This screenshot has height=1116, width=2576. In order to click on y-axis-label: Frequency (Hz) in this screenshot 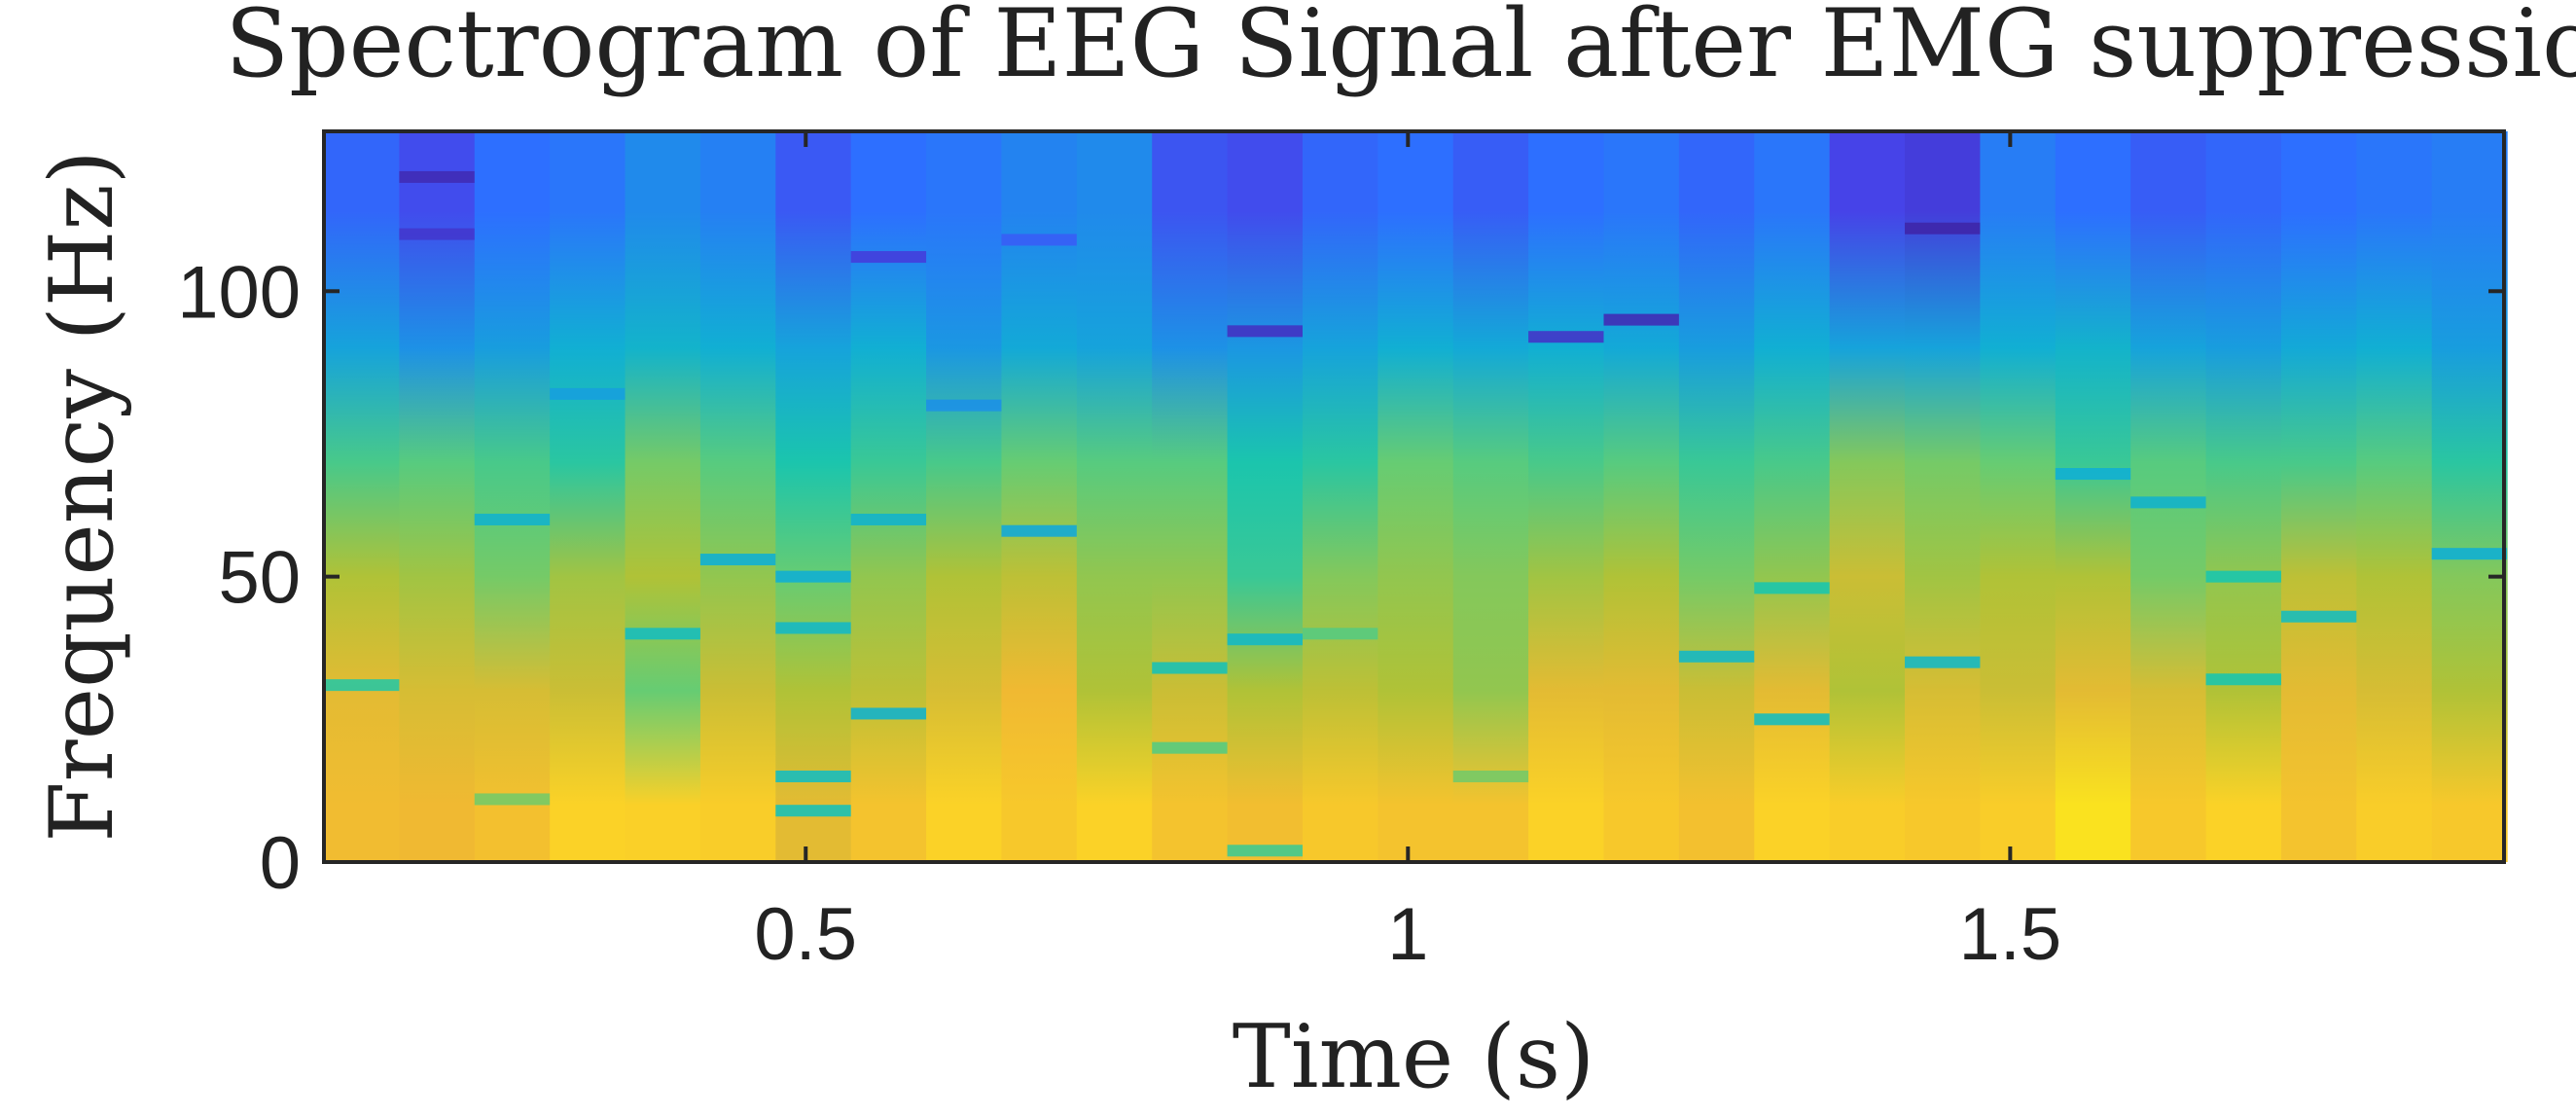, I will do `click(82, 496)`.